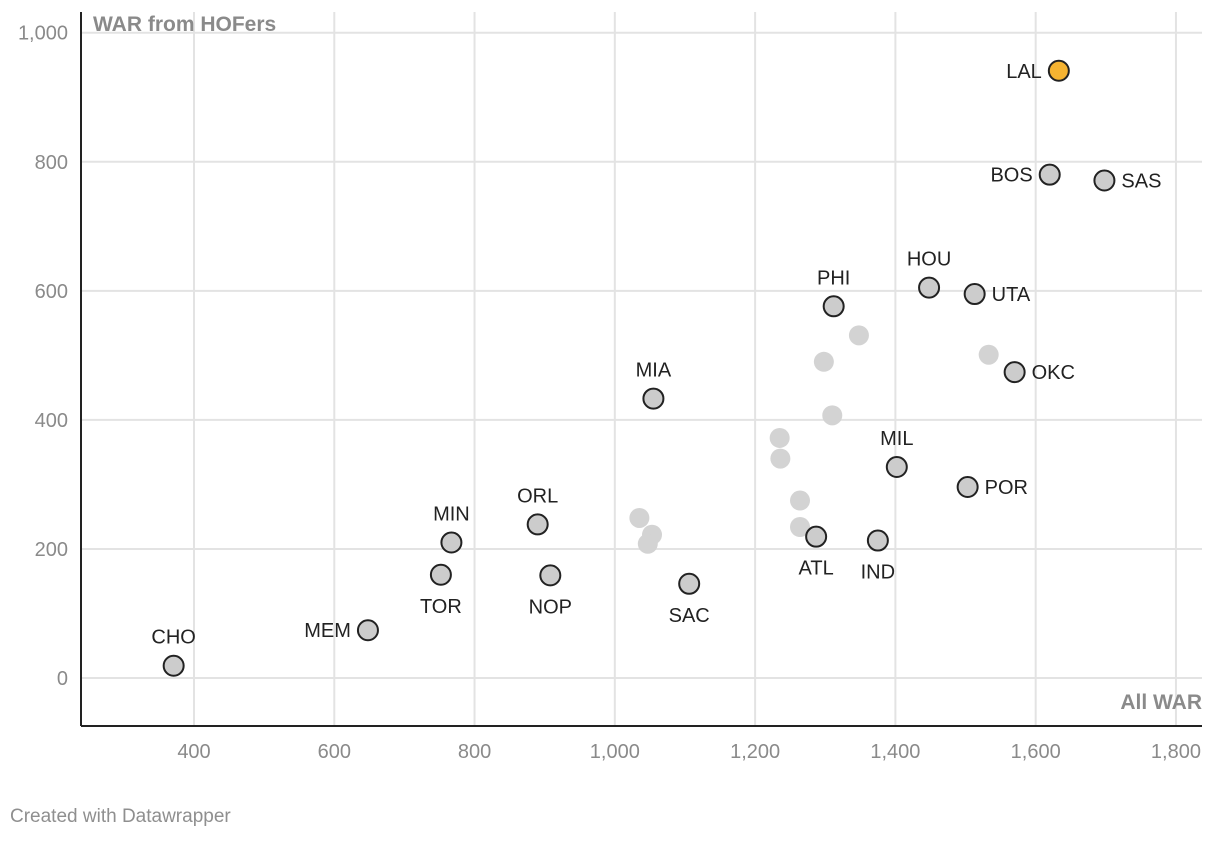 This screenshot has width=1220, height=842. Describe the element at coordinates (1141, 181) in the screenshot. I see `point-label-sas: SAS` at that location.